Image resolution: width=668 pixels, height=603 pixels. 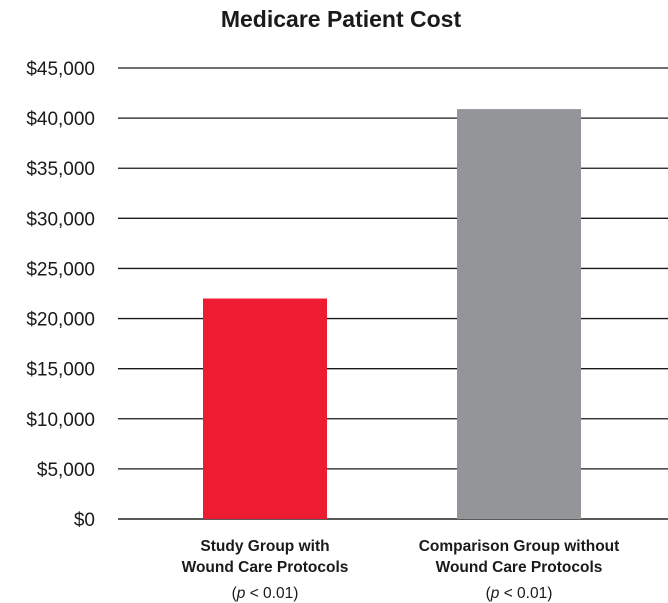 What do you see at coordinates (84, 520) in the screenshot?
I see `y-tick-label: $0` at bounding box center [84, 520].